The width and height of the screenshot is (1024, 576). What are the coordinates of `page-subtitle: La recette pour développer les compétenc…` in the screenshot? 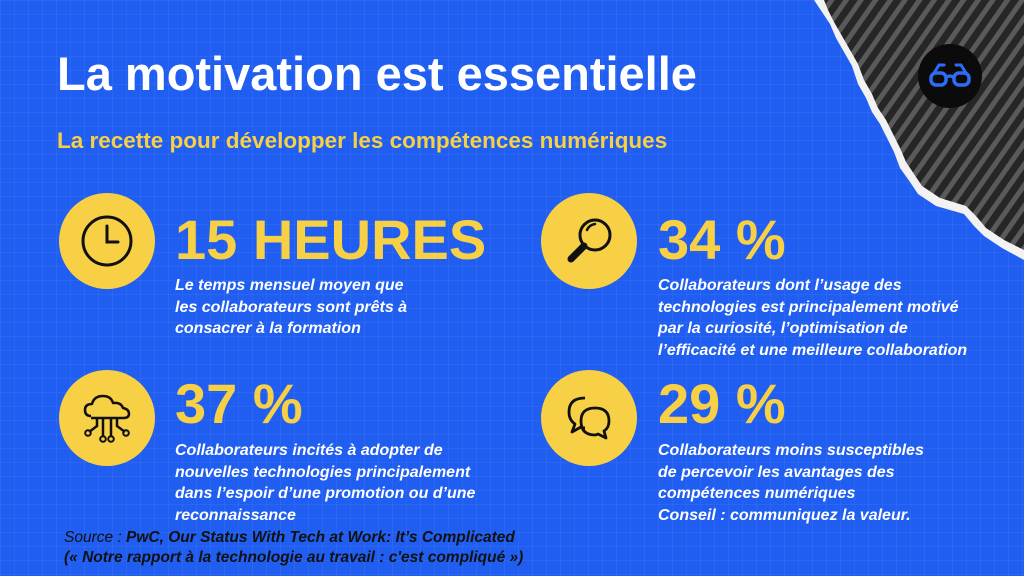 It's located at (362, 140).